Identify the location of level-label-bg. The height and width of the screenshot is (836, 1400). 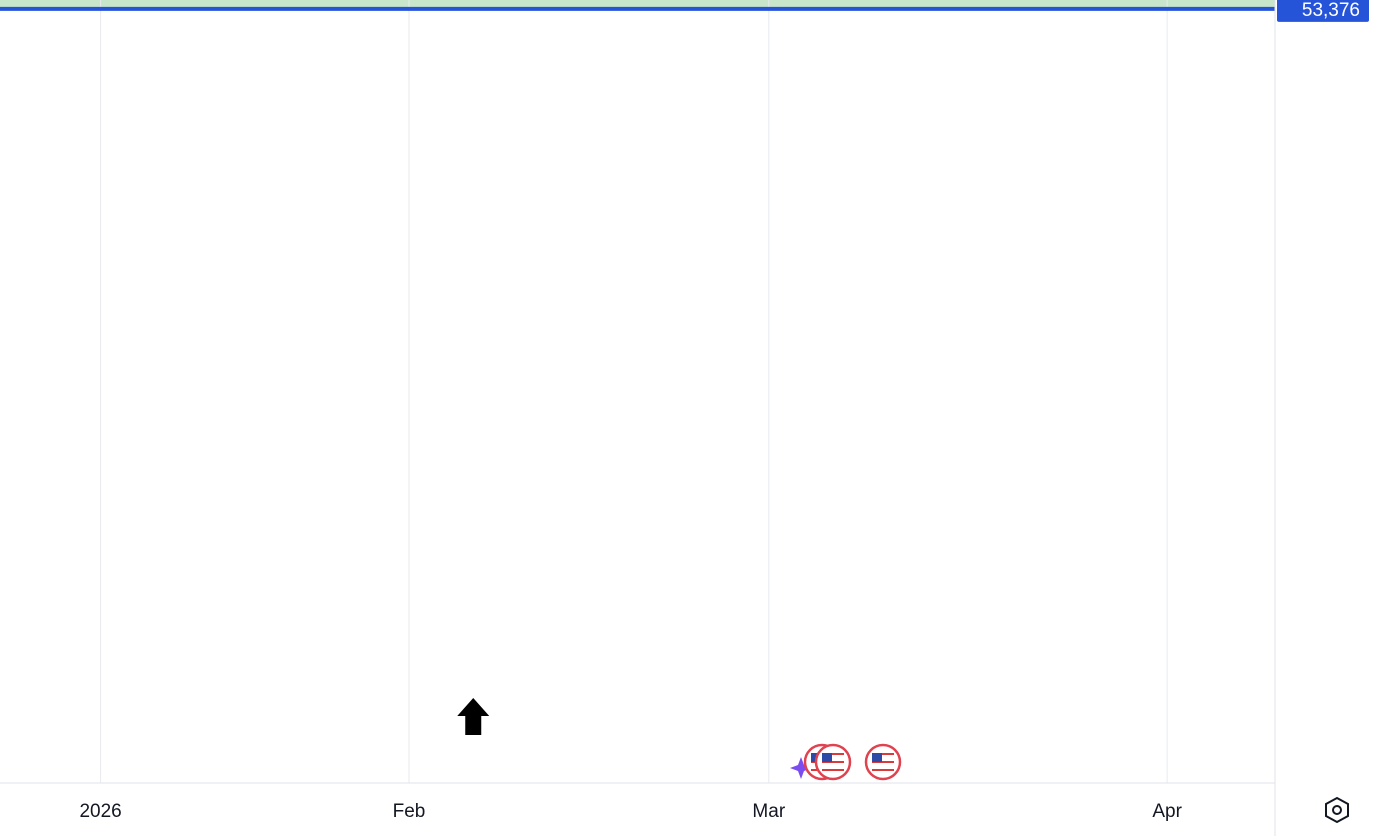
(1323, 11).